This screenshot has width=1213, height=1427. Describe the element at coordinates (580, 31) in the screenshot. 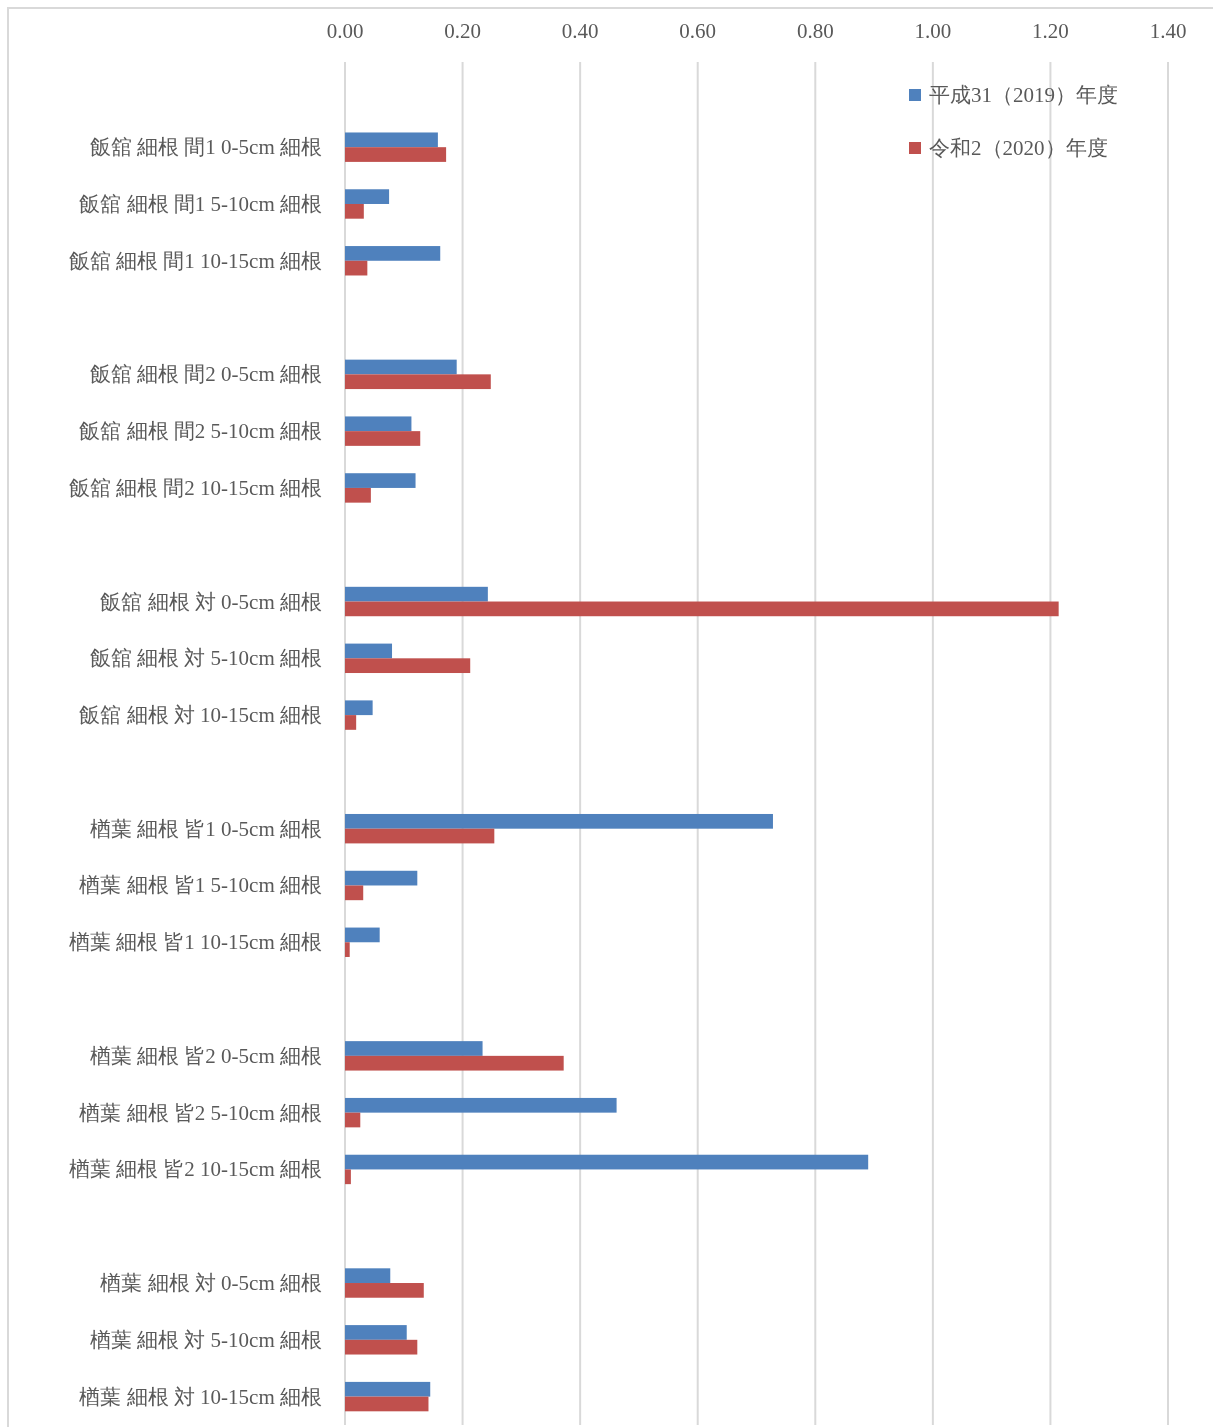

I see `x-tick-label: 0.40` at that location.